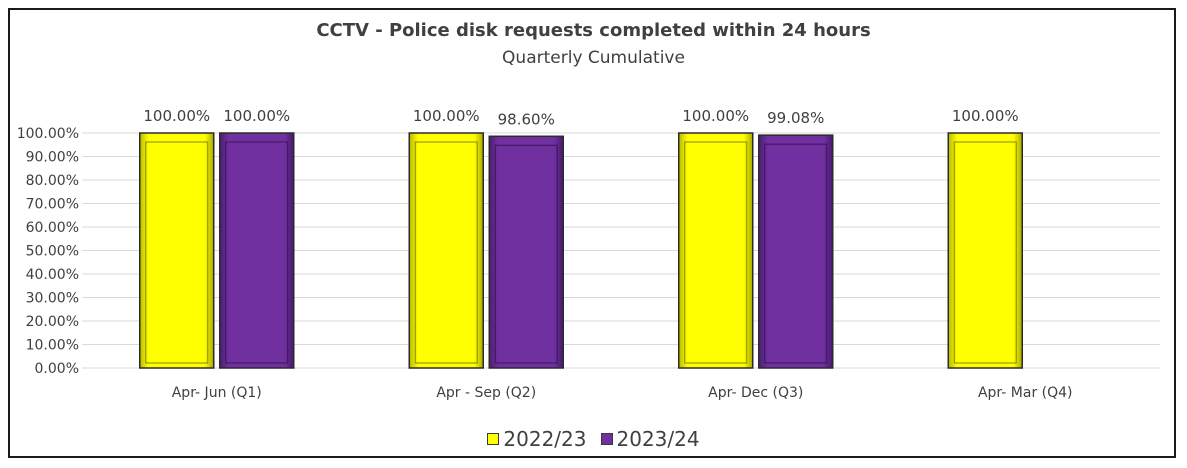  What do you see at coordinates (52, 181) in the screenshot?
I see `y-tick-label: 80.00%` at bounding box center [52, 181].